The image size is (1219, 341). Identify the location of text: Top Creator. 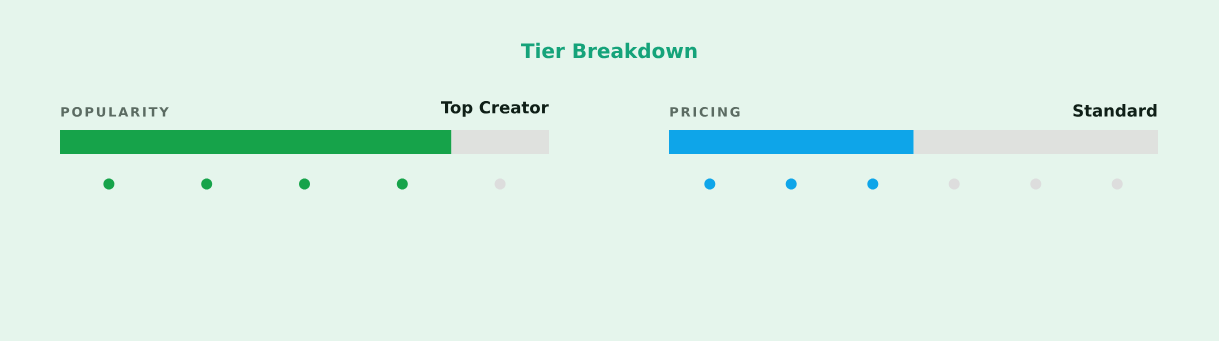
(495, 109).